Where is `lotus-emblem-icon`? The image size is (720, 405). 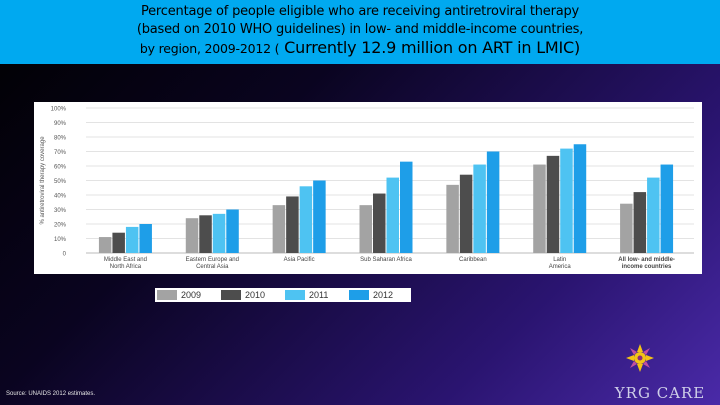 lotus-emblem-icon is located at coordinates (640, 358).